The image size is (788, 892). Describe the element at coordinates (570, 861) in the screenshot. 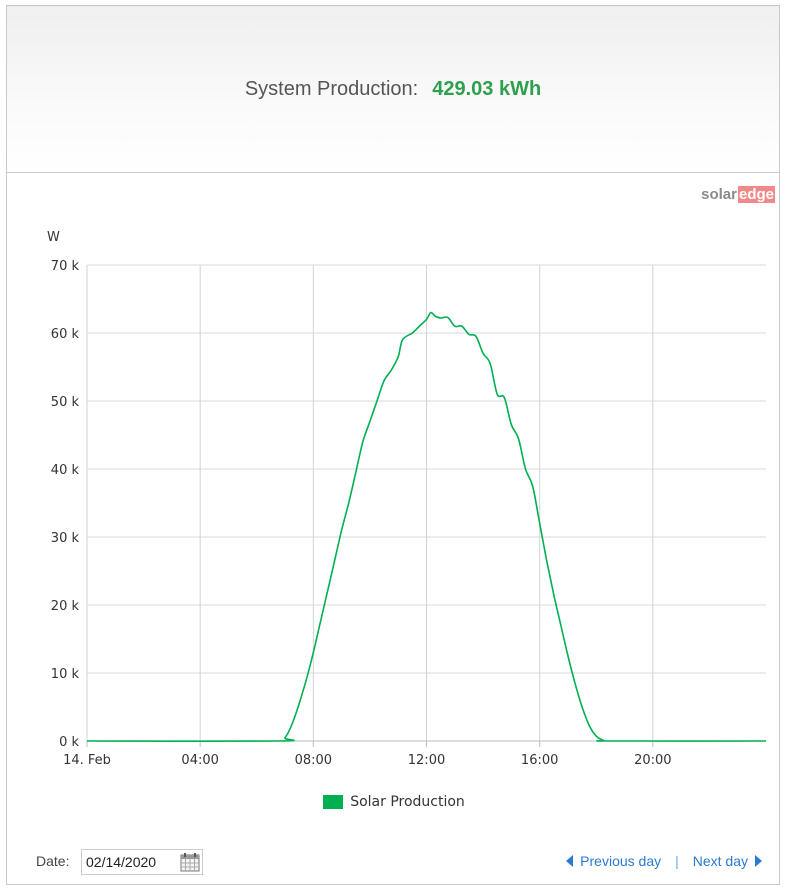

I see `chevron-left-icon` at that location.